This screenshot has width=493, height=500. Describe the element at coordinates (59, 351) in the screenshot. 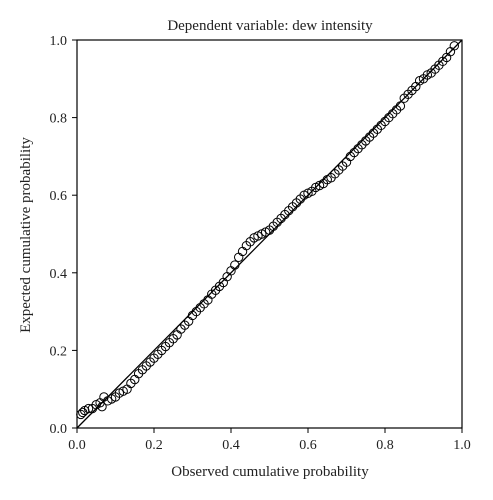

I see `y-tick-label: 0.2` at that location.